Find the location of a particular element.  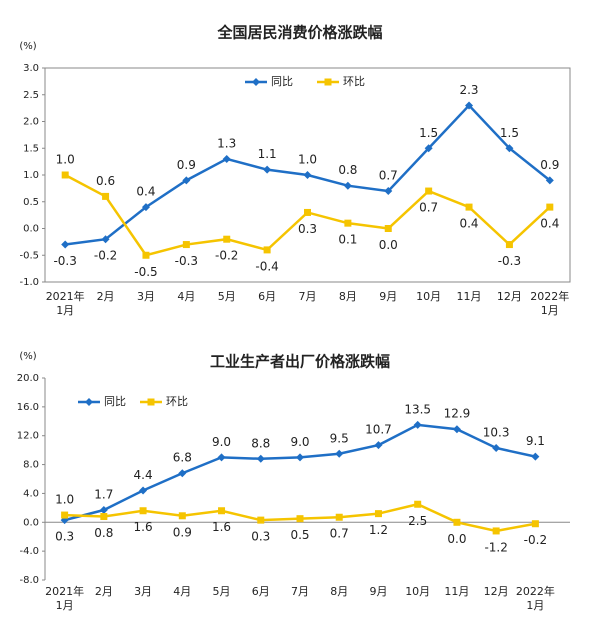

x-tick-label: 9月 is located at coordinates (388, 296).